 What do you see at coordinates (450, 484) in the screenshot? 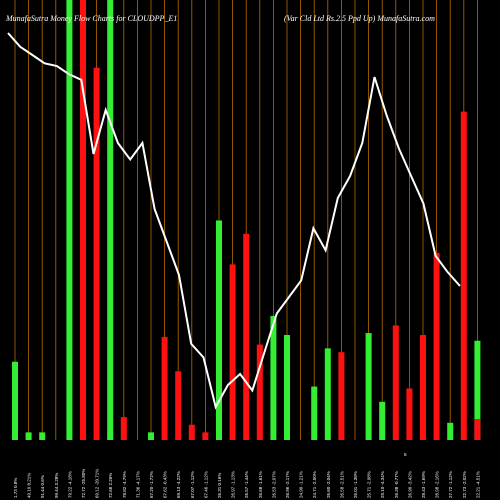
I see `x-tick-label: 27.72 -1.12%` at bounding box center [450, 484].